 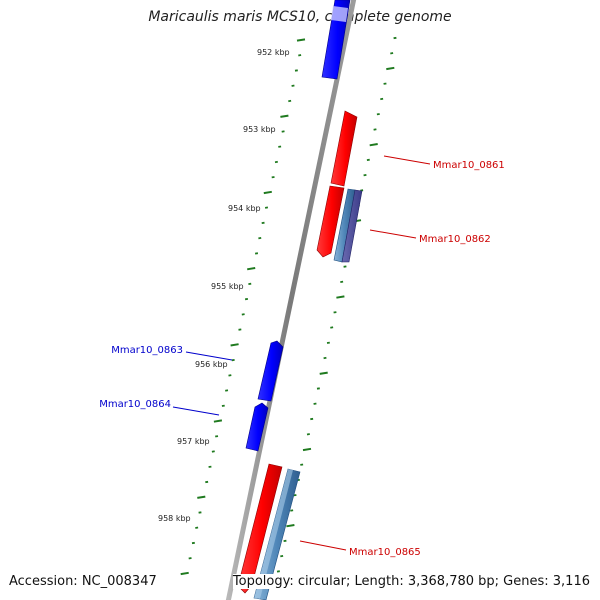 What do you see at coordinates (83, 581) in the screenshot?
I see `accession-text: Accession: NC_008347` at bounding box center [83, 581].